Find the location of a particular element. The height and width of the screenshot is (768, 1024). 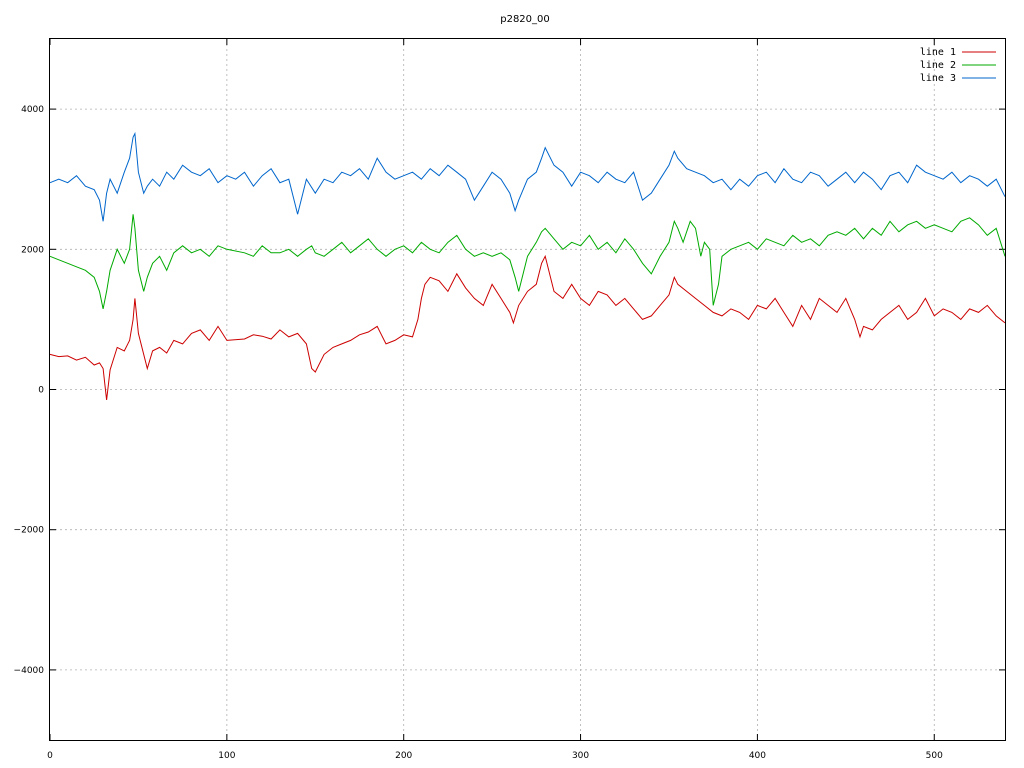

legend-label-3: line 3 is located at coordinates (938, 78).